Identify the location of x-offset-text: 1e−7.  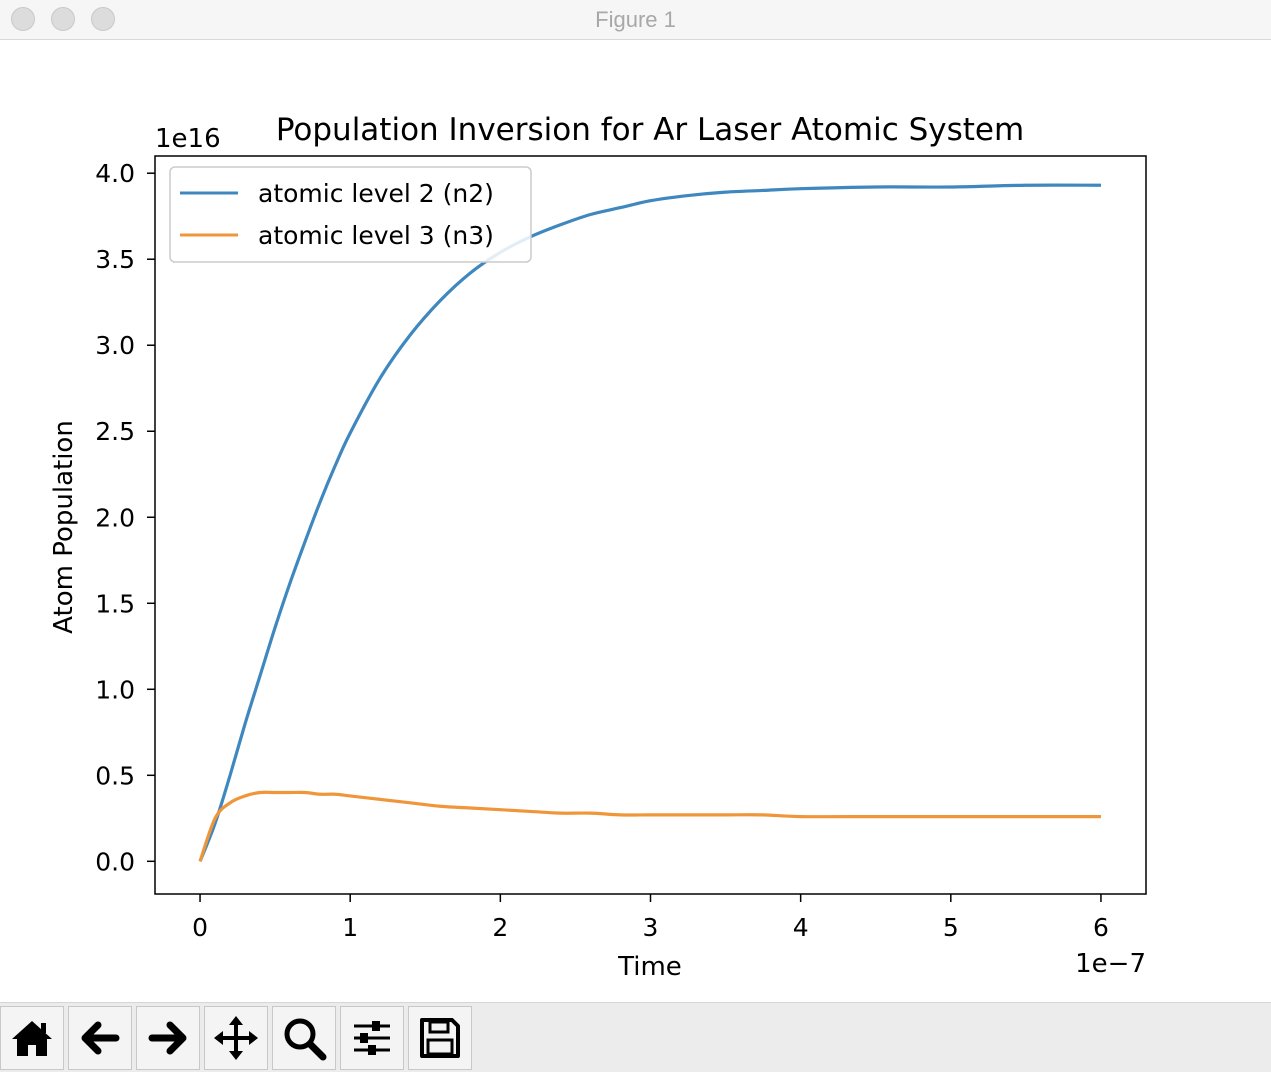
(1110, 964).